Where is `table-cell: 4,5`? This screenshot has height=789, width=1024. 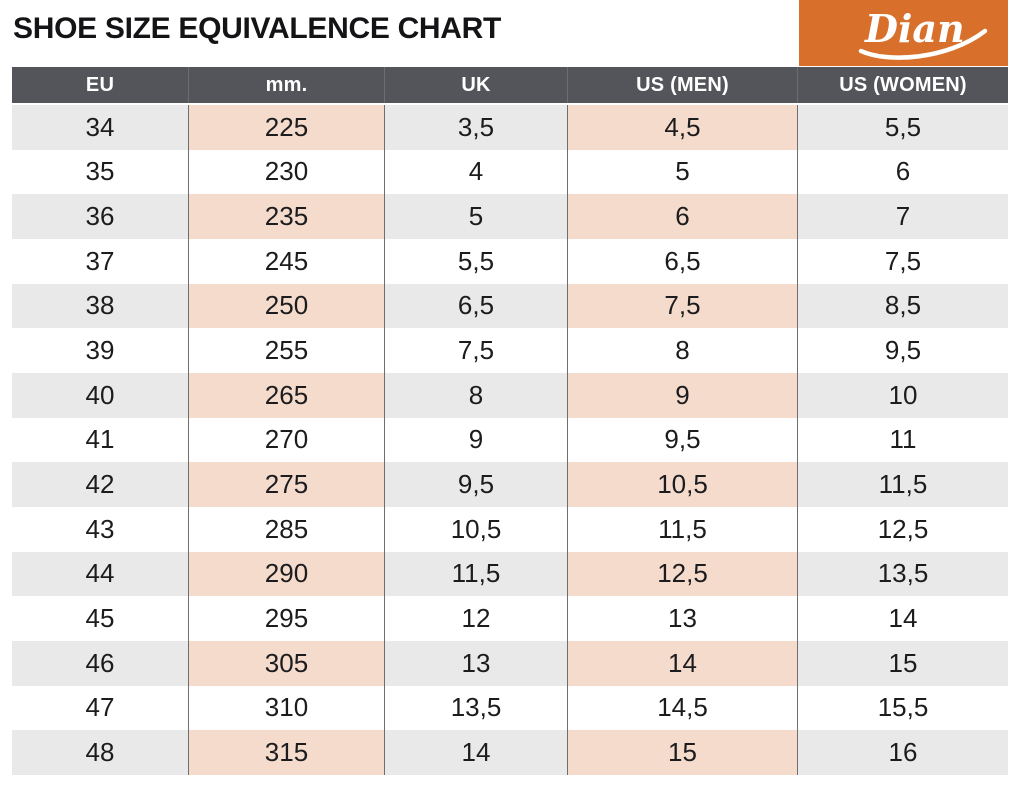 table-cell: 4,5 is located at coordinates (682, 127).